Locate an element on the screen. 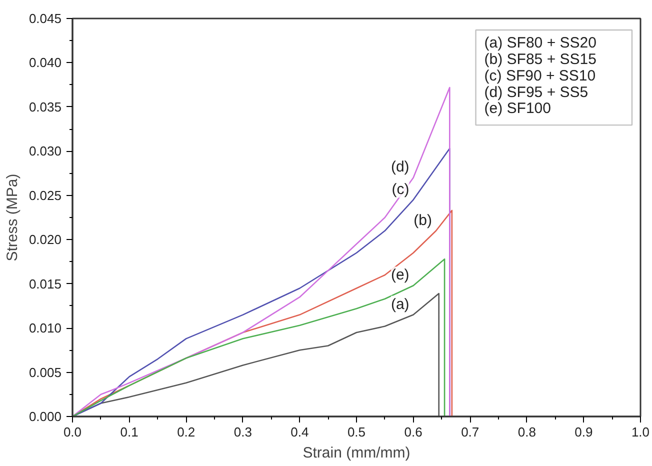 Image resolution: width=652 pixels, height=466 pixels. y-tick-label: 0.015 is located at coordinates (45, 284).